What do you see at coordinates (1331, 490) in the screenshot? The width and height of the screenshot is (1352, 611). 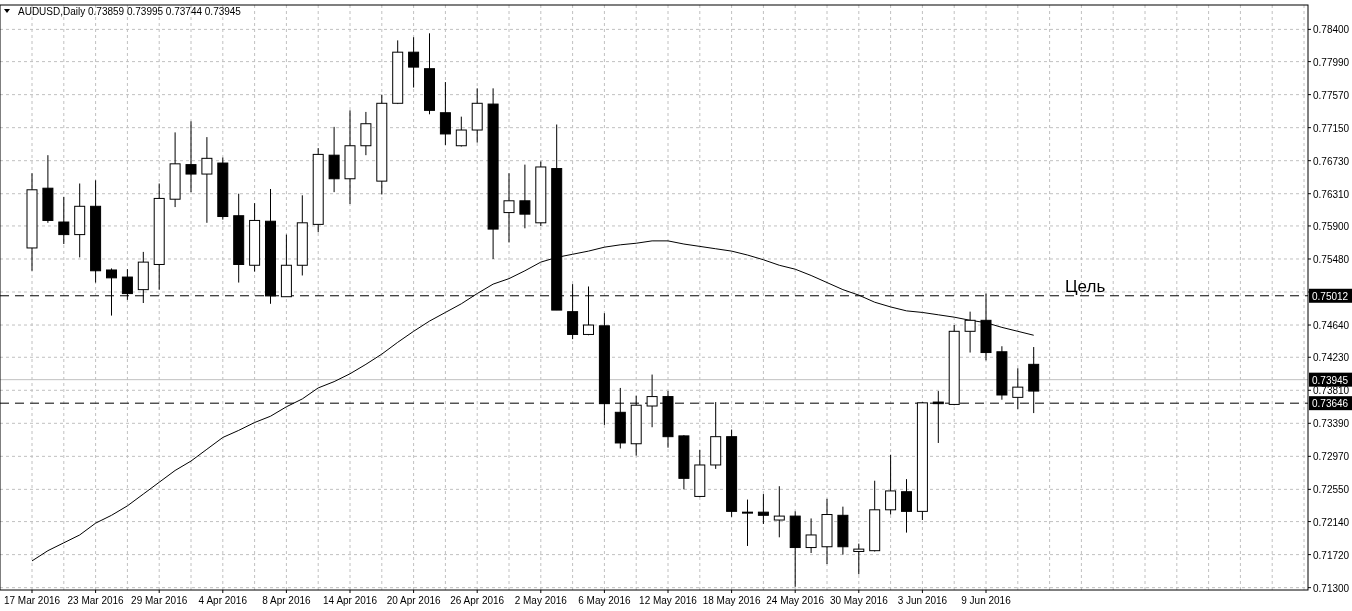 I see `y-tick-label: 0.72550` at bounding box center [1331, 490].